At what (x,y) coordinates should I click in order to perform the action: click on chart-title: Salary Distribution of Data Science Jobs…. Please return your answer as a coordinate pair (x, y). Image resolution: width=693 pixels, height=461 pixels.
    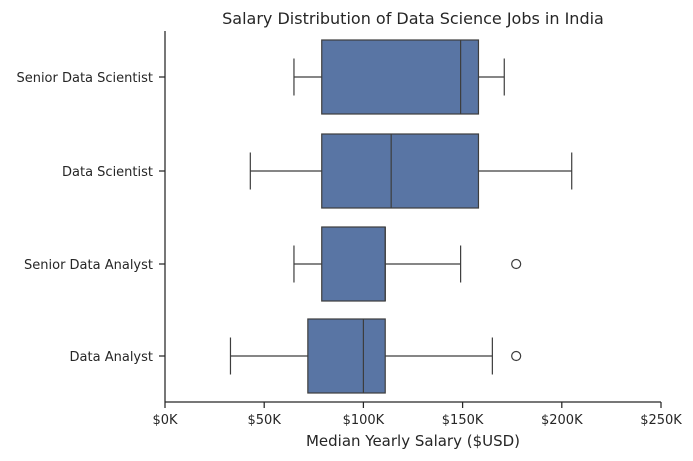
    Looking at the image, I should click on (413, 18).